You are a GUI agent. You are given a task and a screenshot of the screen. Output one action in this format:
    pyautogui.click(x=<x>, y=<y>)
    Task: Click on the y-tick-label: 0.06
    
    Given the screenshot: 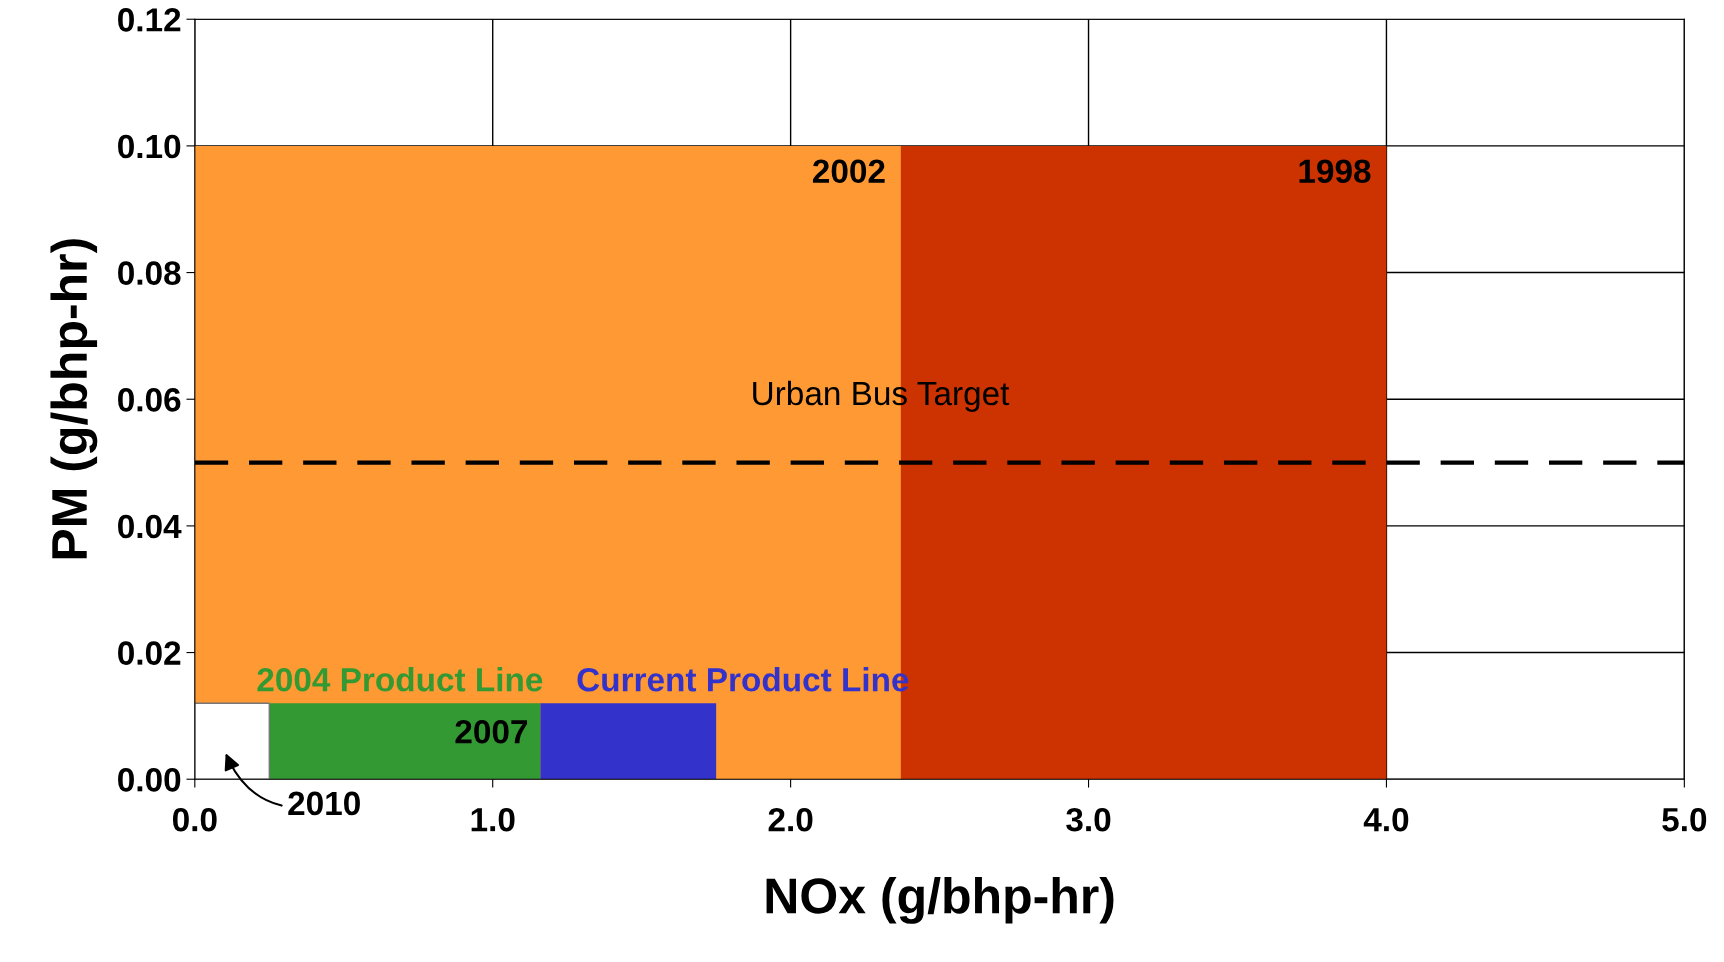 What is the action you would take?
    pyautogui.click(x=149, y=400)
    